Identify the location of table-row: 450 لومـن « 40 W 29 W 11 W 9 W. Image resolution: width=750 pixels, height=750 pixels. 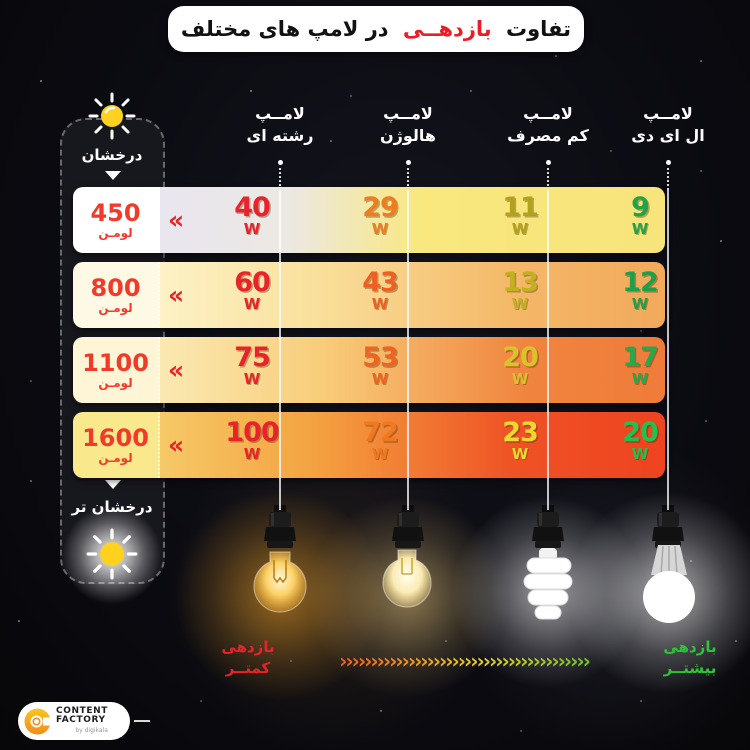
(369, 220).